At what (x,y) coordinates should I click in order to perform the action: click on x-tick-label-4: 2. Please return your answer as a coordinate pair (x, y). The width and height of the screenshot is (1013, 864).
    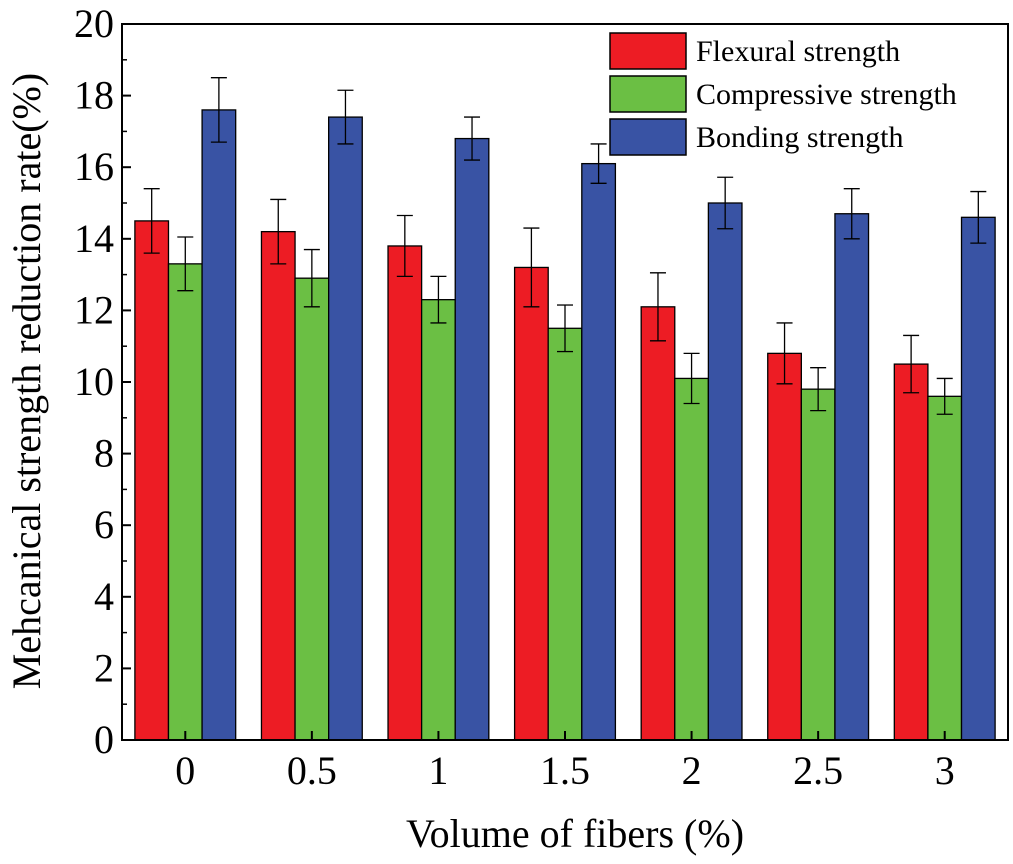
    Looking at the image, I should click on (692, 770).